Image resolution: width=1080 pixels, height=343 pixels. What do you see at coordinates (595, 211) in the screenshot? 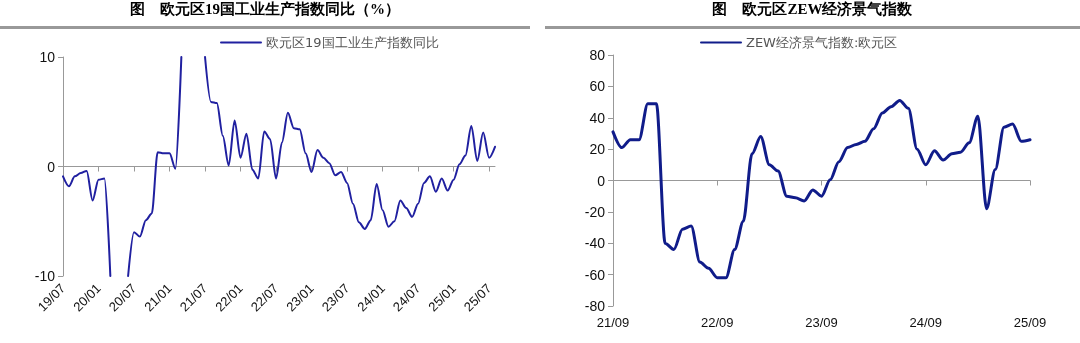
I see `y-tick-label: -20` at bounding box center [595, 211].